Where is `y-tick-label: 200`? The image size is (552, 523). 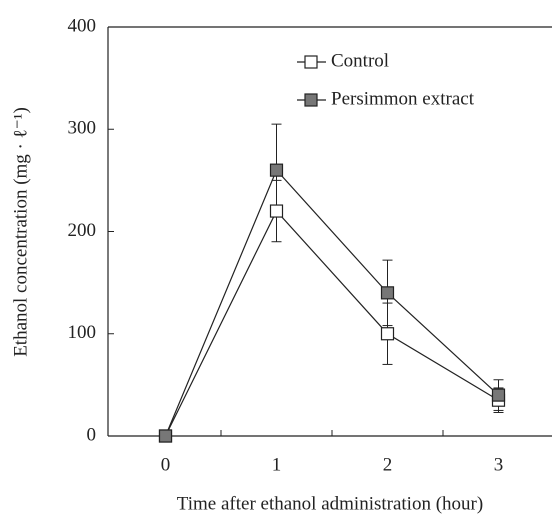
y-tick-label: 200 is located at coordinates (82, 230).